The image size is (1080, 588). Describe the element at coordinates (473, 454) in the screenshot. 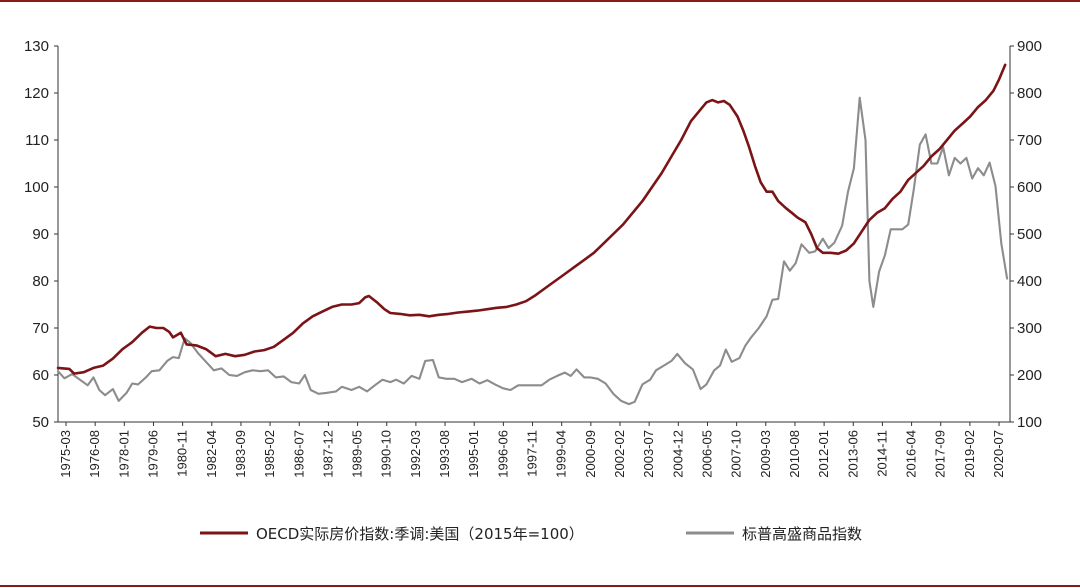

I see `x-tick-label: 1995-01` at that location.